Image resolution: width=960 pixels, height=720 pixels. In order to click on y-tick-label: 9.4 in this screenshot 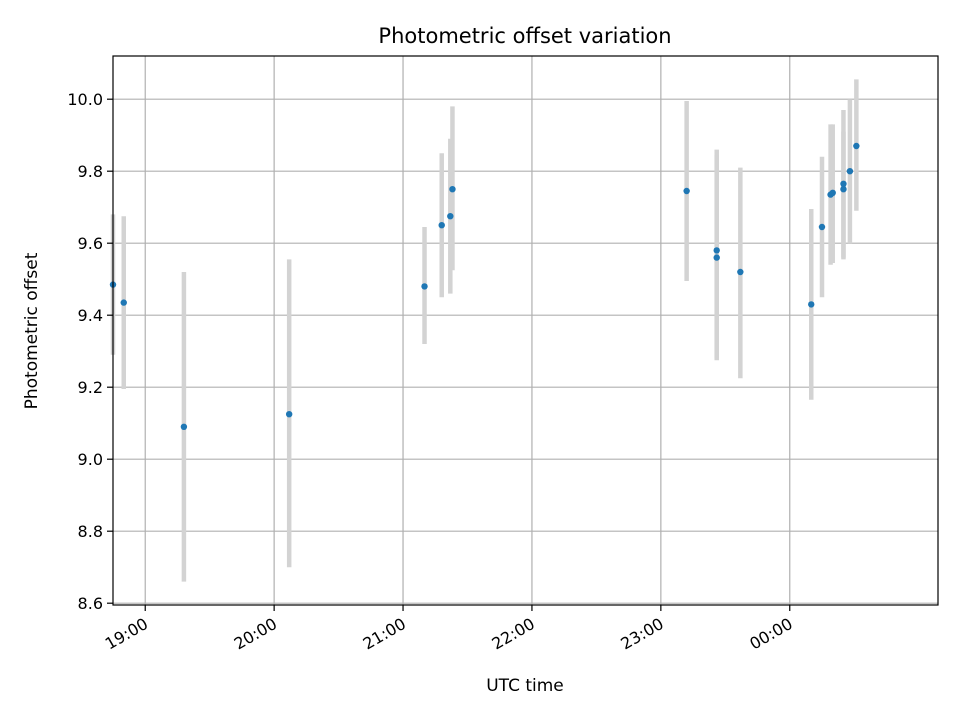, I will do `click(90, 315)`.